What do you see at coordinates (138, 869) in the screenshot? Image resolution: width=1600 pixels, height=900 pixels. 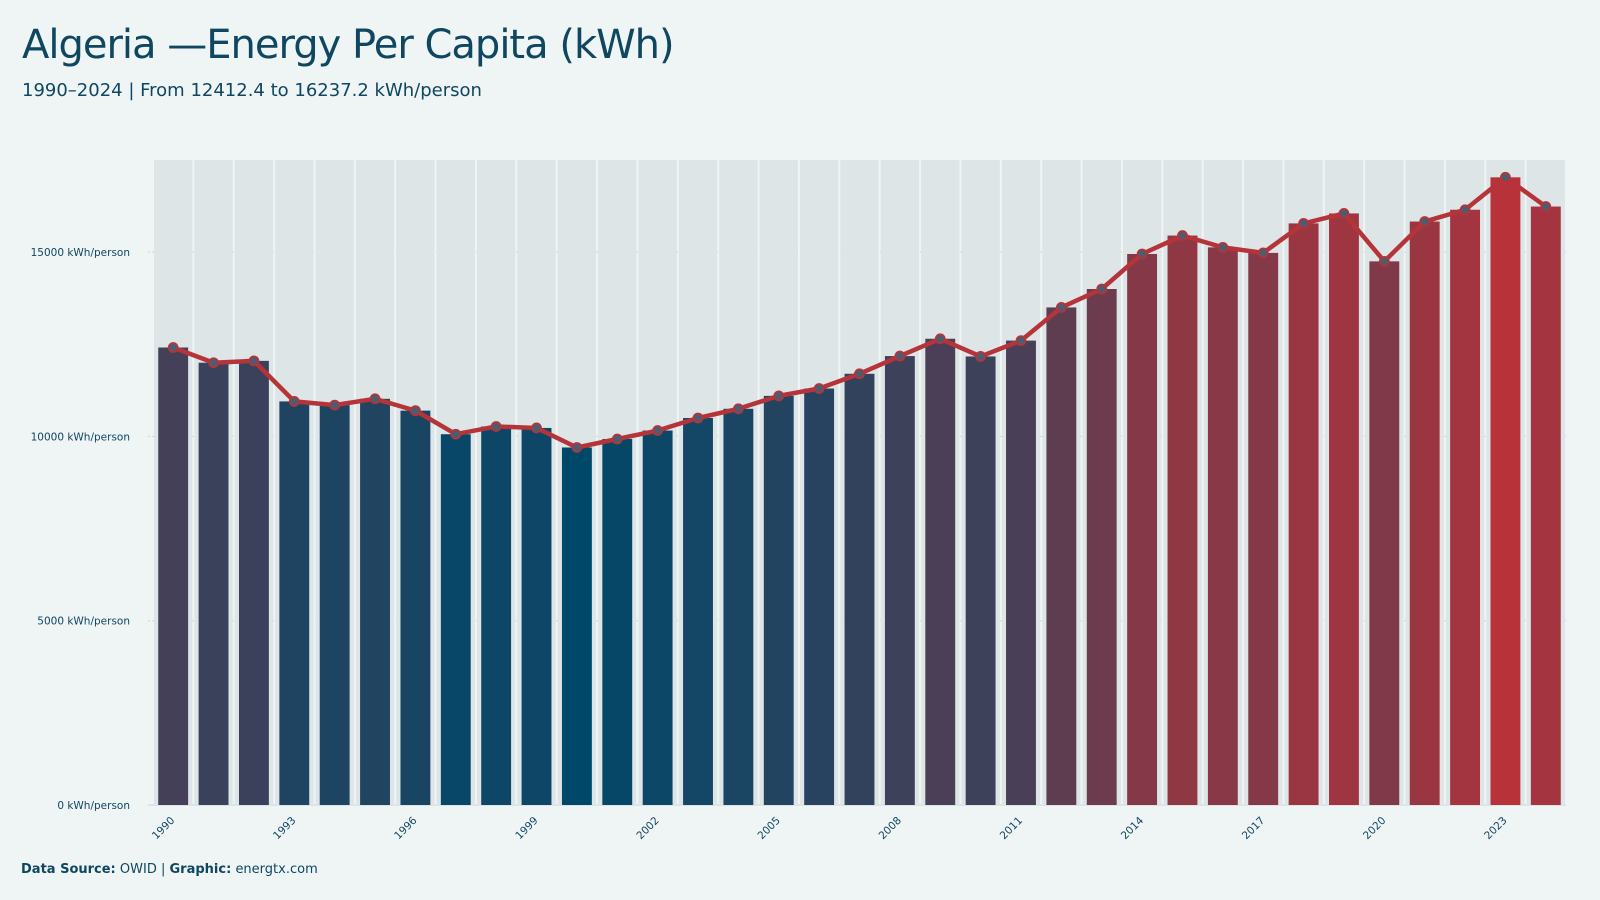 I see `source-value: OWID` at bounding box center [138, 869].